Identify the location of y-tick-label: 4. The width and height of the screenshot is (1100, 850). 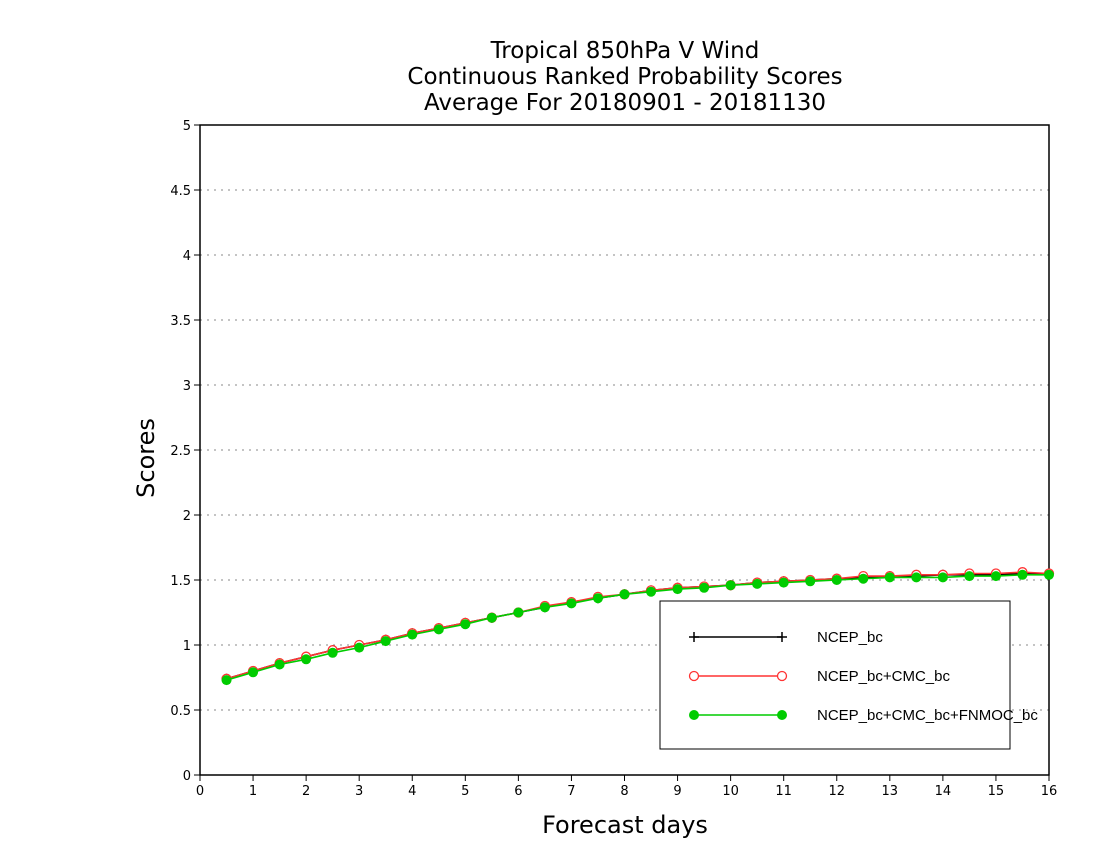
(187, 256).